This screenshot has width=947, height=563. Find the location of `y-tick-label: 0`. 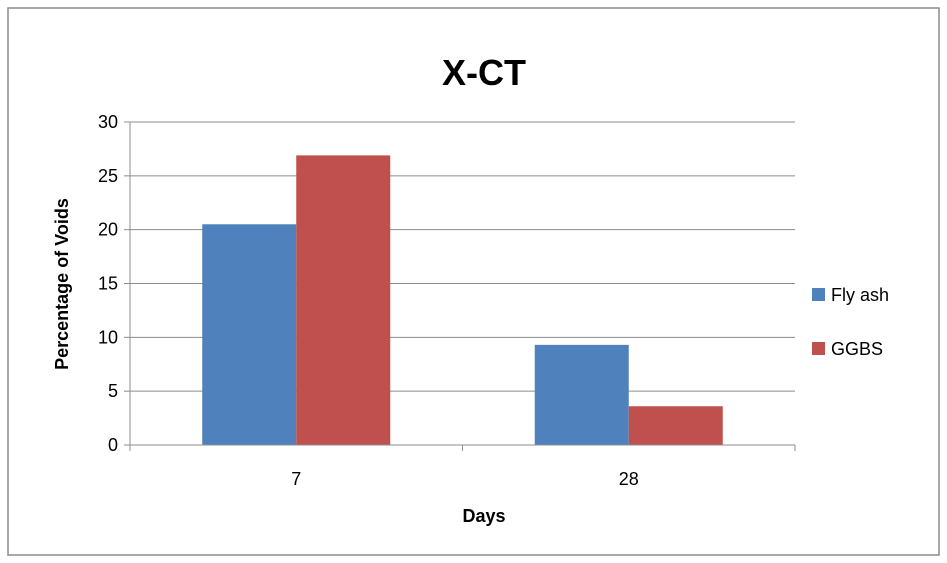

y-tick-label: 0 is located at coordinates (113, 445).